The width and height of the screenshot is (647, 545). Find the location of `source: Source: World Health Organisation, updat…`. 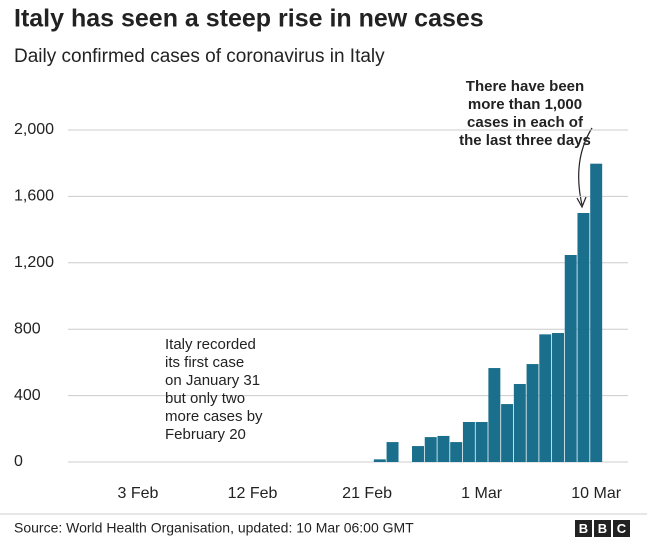

source: Source: World Health Organisation, updat… is located at coordinates (214, 528).